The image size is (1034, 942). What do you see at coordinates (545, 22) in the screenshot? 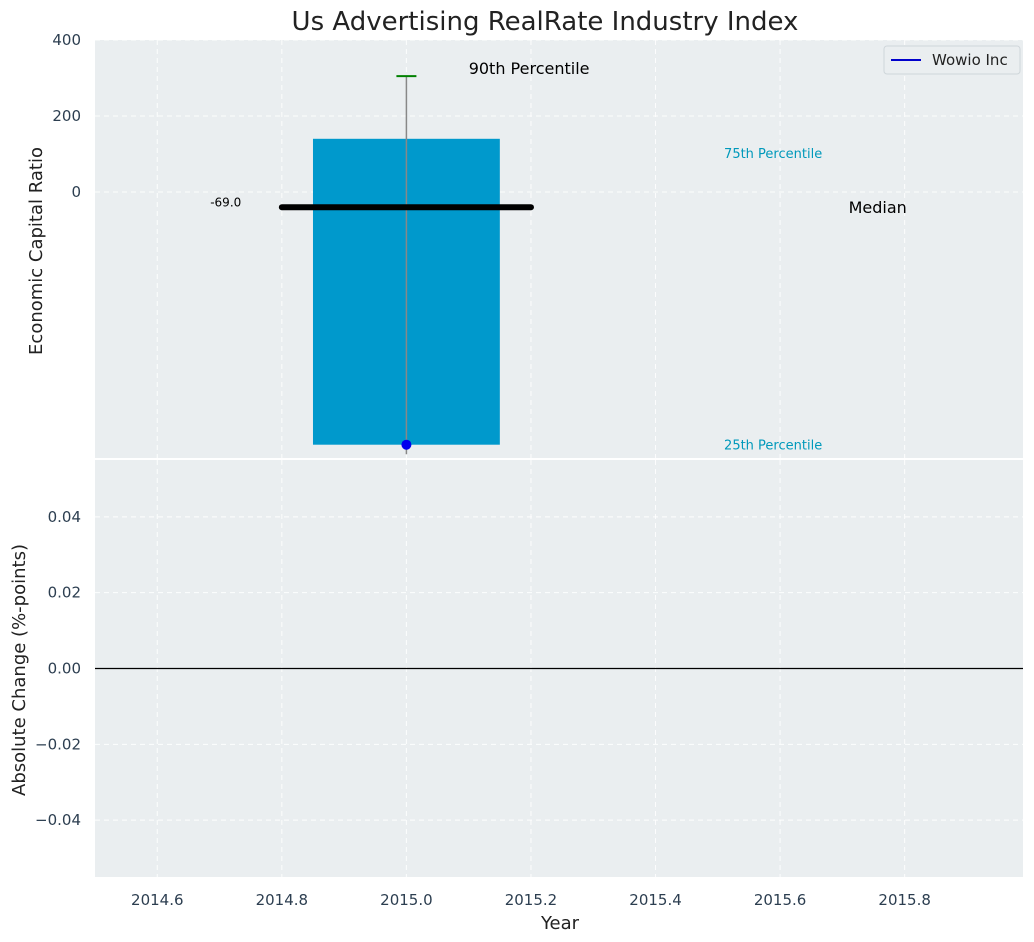
I see `chart-title: Us Advertising RealRate Industry Index` at bounding box center [545, 22].